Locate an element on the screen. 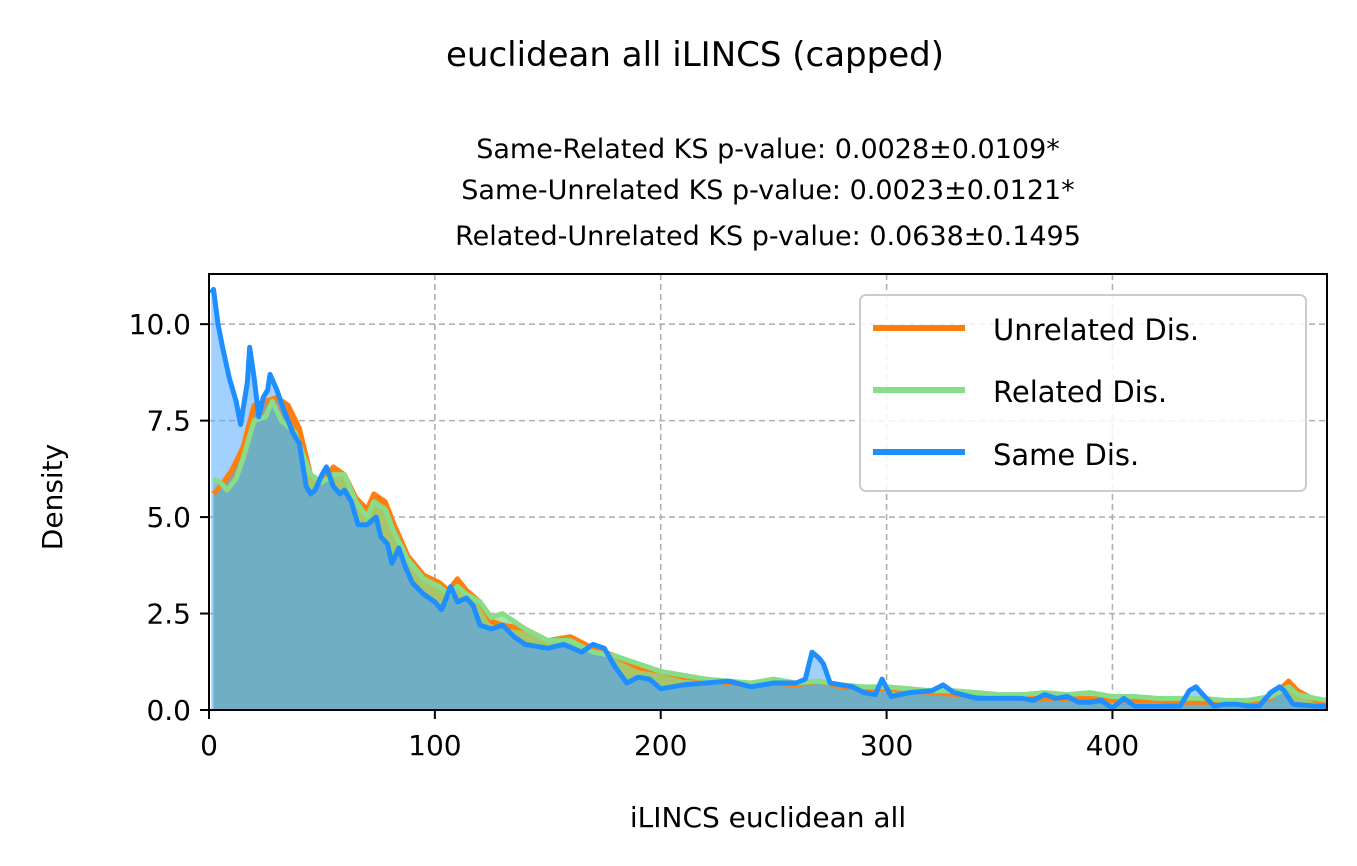 This screenshot has width=1357, height=866. y-axis-label: Density is located at coordinates (52, 497).